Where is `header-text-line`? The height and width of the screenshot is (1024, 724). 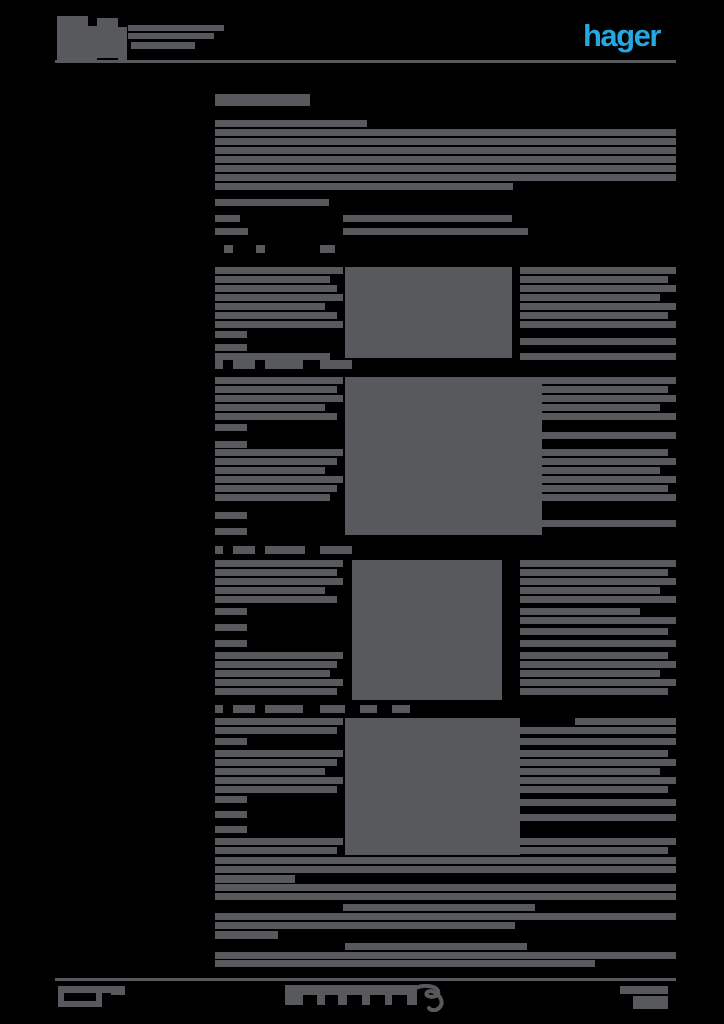
header-text-line is located at coordinates (176, 28).